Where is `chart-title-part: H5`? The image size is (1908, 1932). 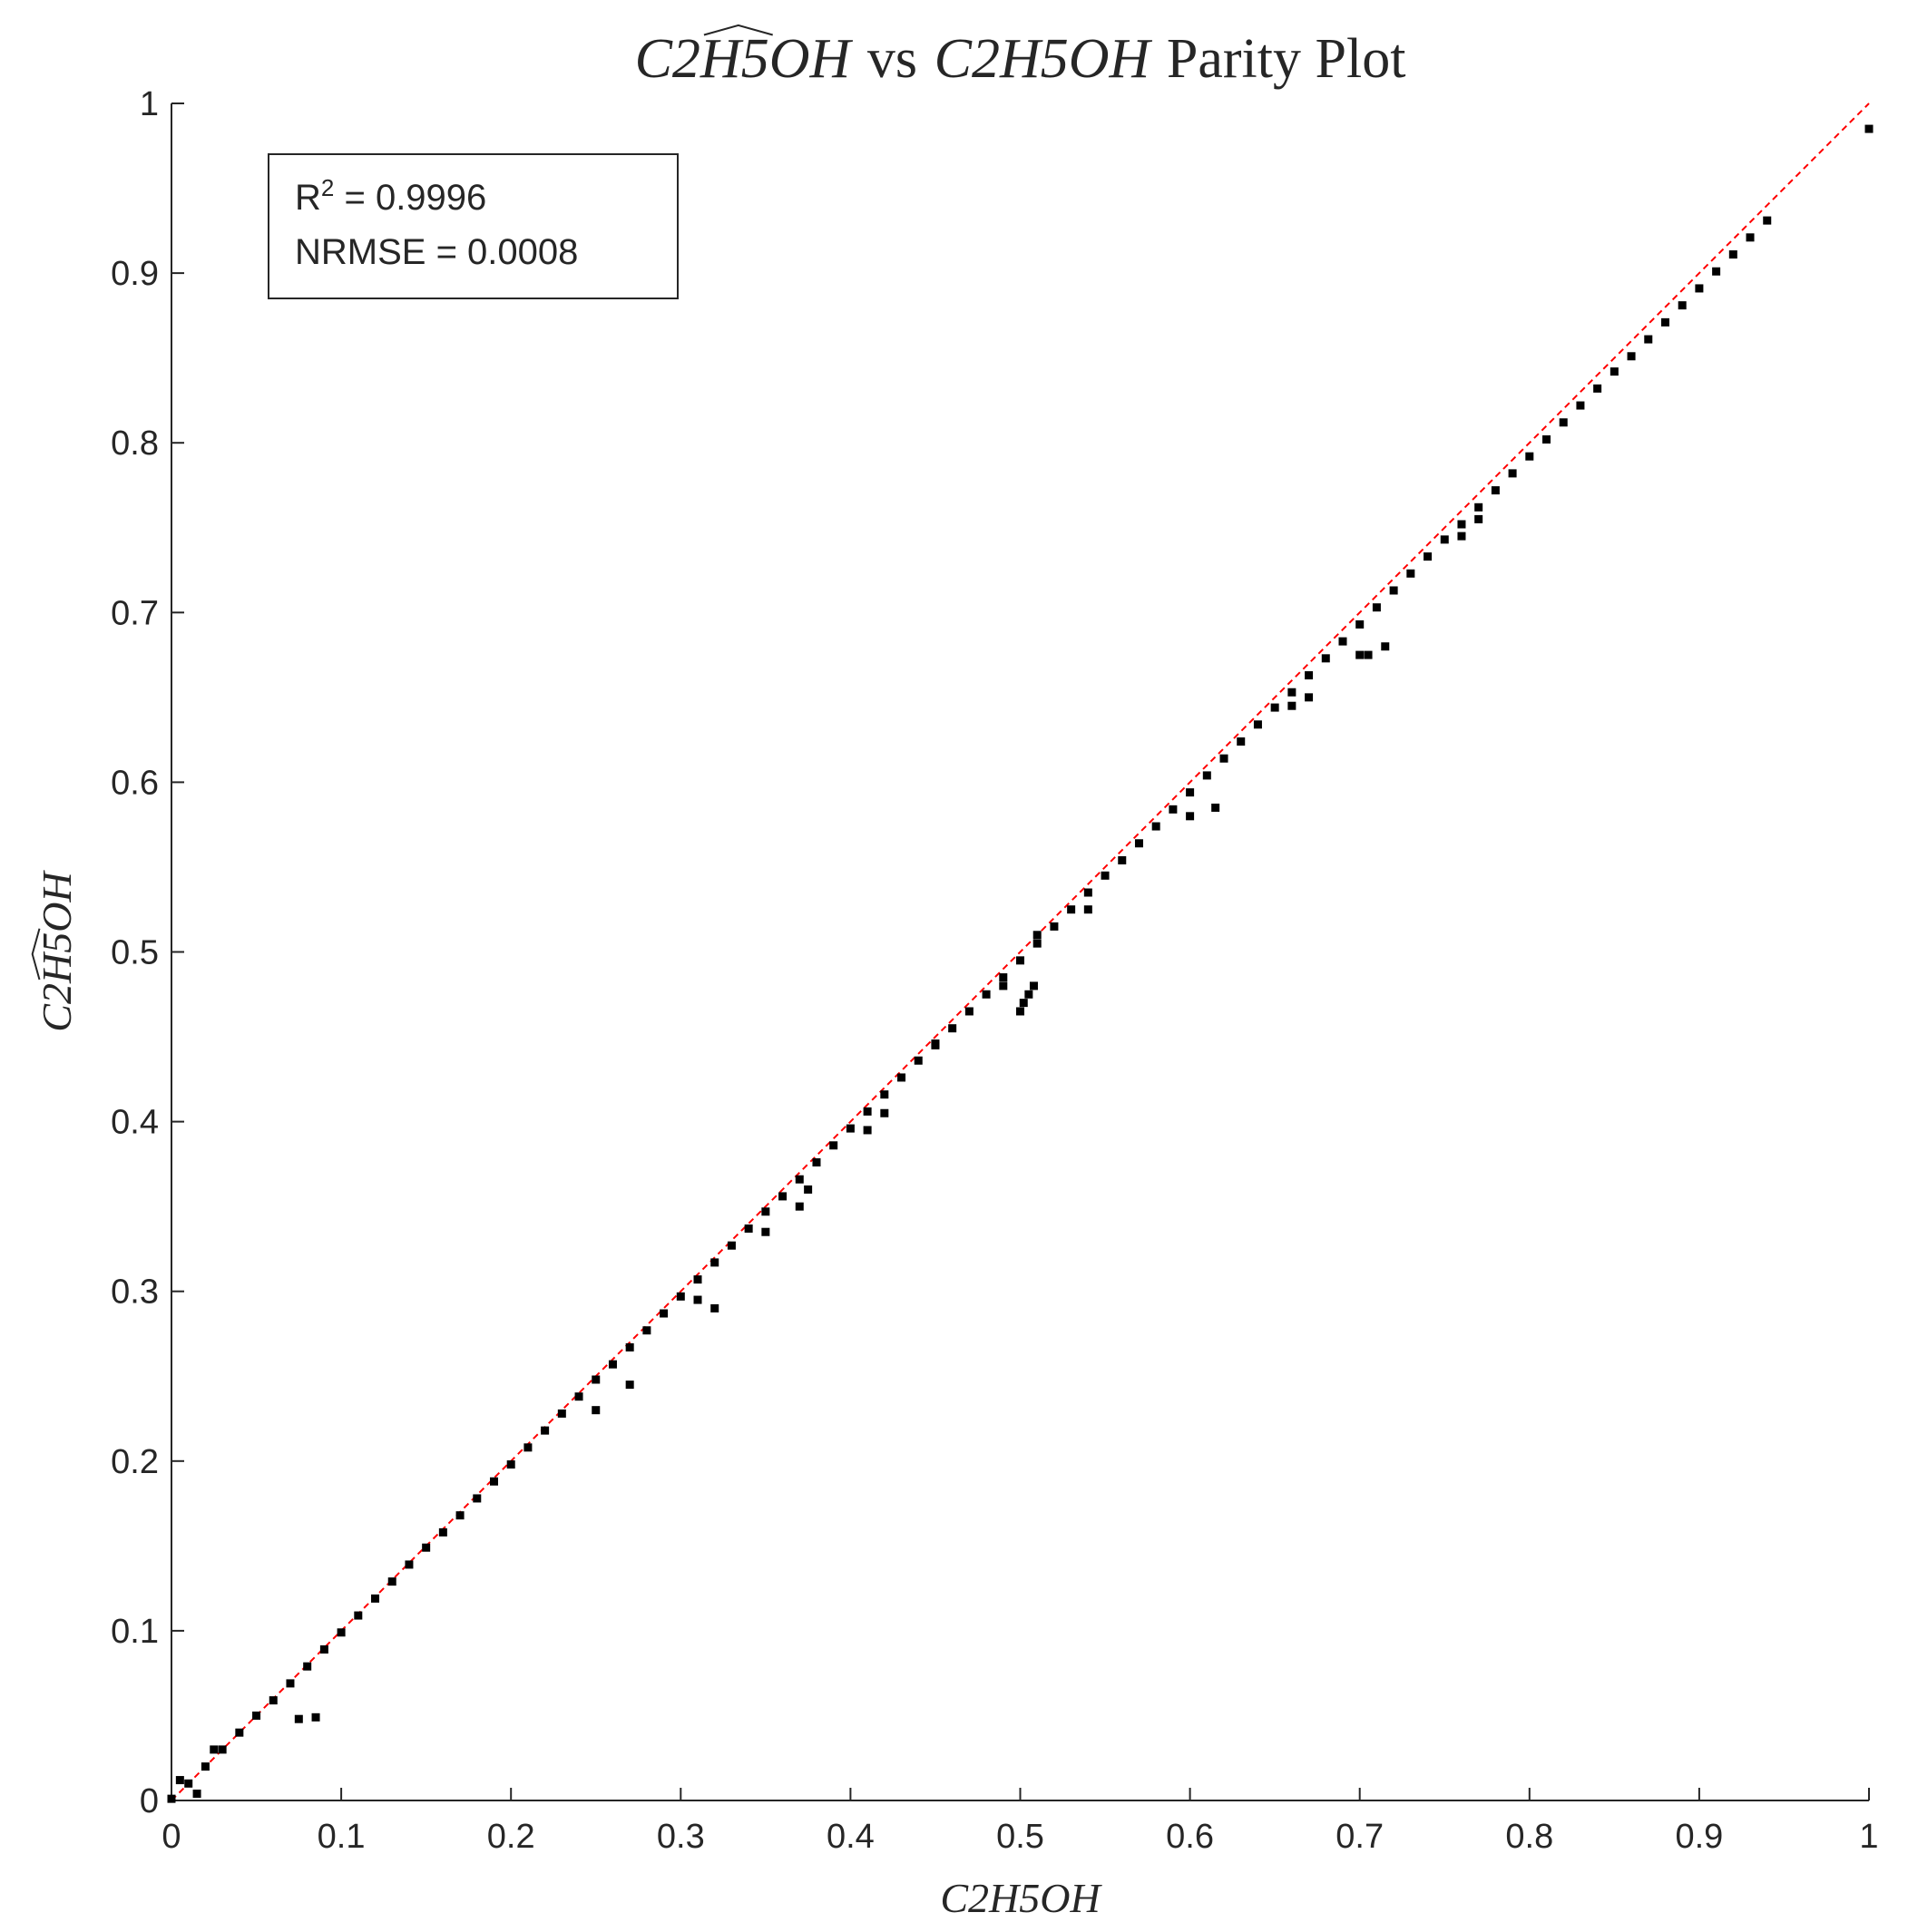 chart-title-part: H5 is located at coordinates (734, 59).